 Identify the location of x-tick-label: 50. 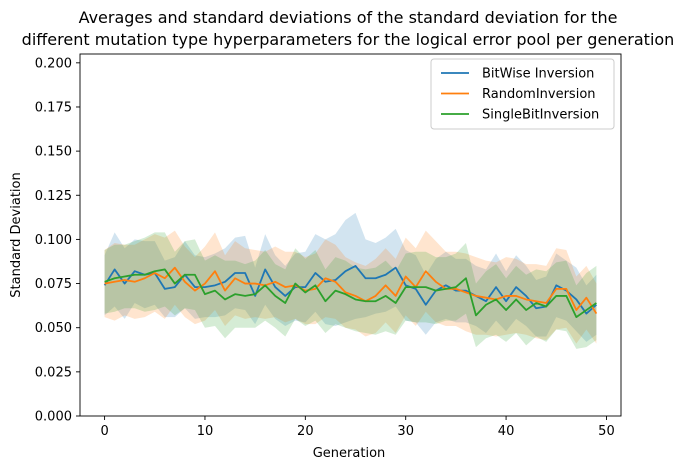
(606, 431).